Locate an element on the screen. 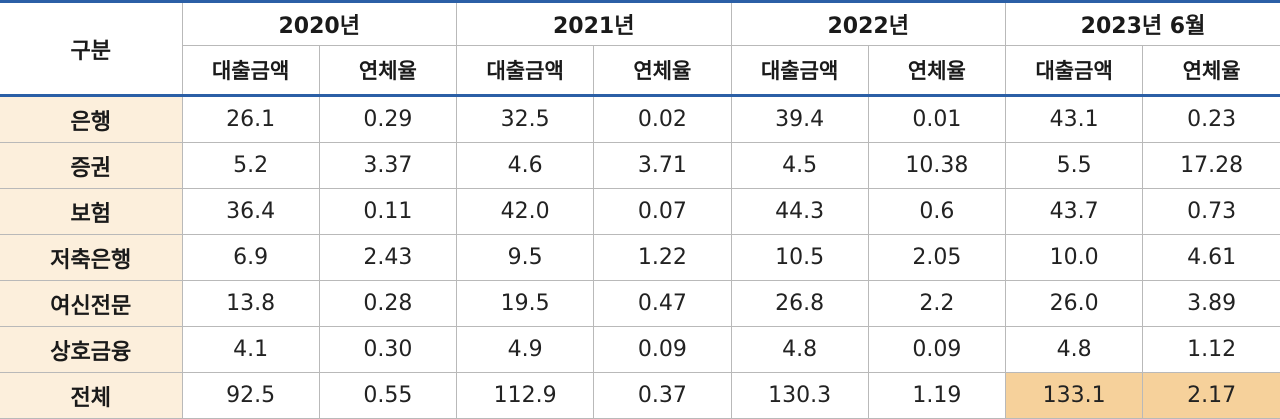 This screenshot has height=419, width=1280. table-cell: 0.01 is located at coordinates (936, 119).